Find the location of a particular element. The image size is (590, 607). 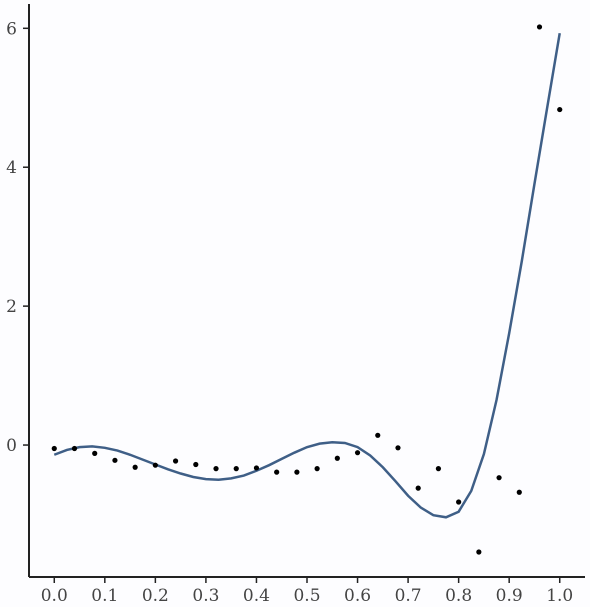

x-tick-label: 0.9 is located at coordinates (509, 596).